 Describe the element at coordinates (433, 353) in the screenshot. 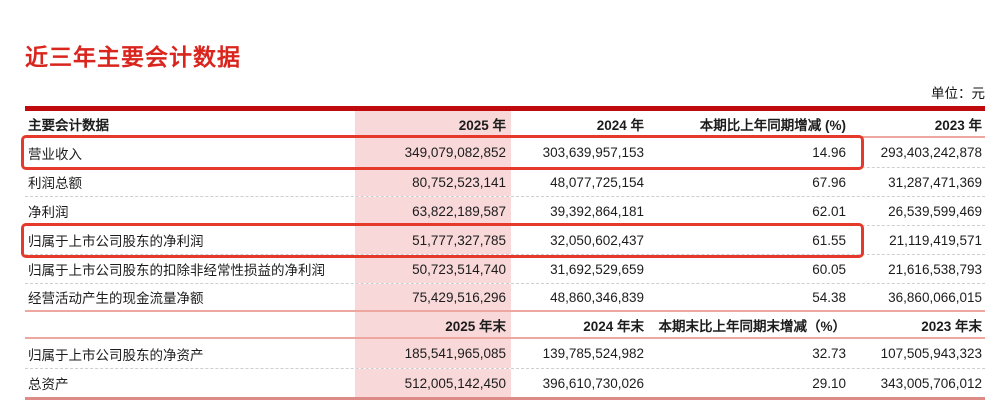

I see `value-2025: 185,541,965,085` at that location.